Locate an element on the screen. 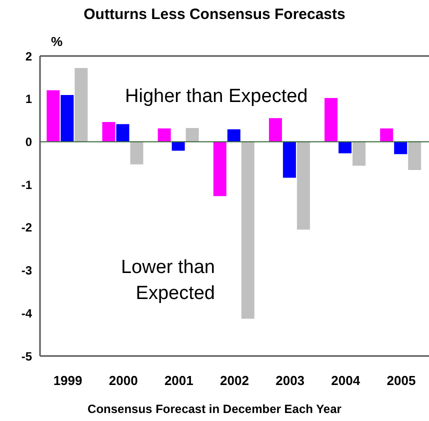  x-axis-title: Consensus Forecast in December Each Year is located at coordinates (214, 409).